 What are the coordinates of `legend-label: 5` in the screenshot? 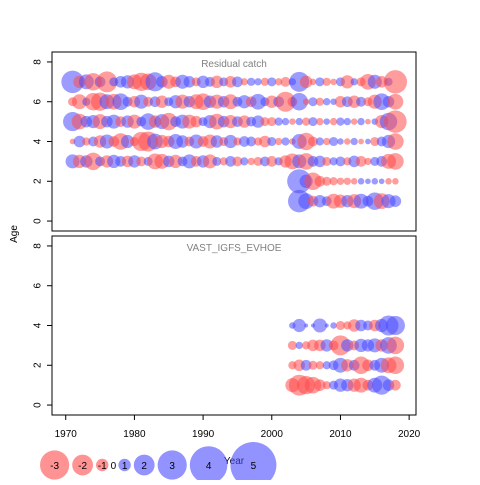 It's located at (254, 466).